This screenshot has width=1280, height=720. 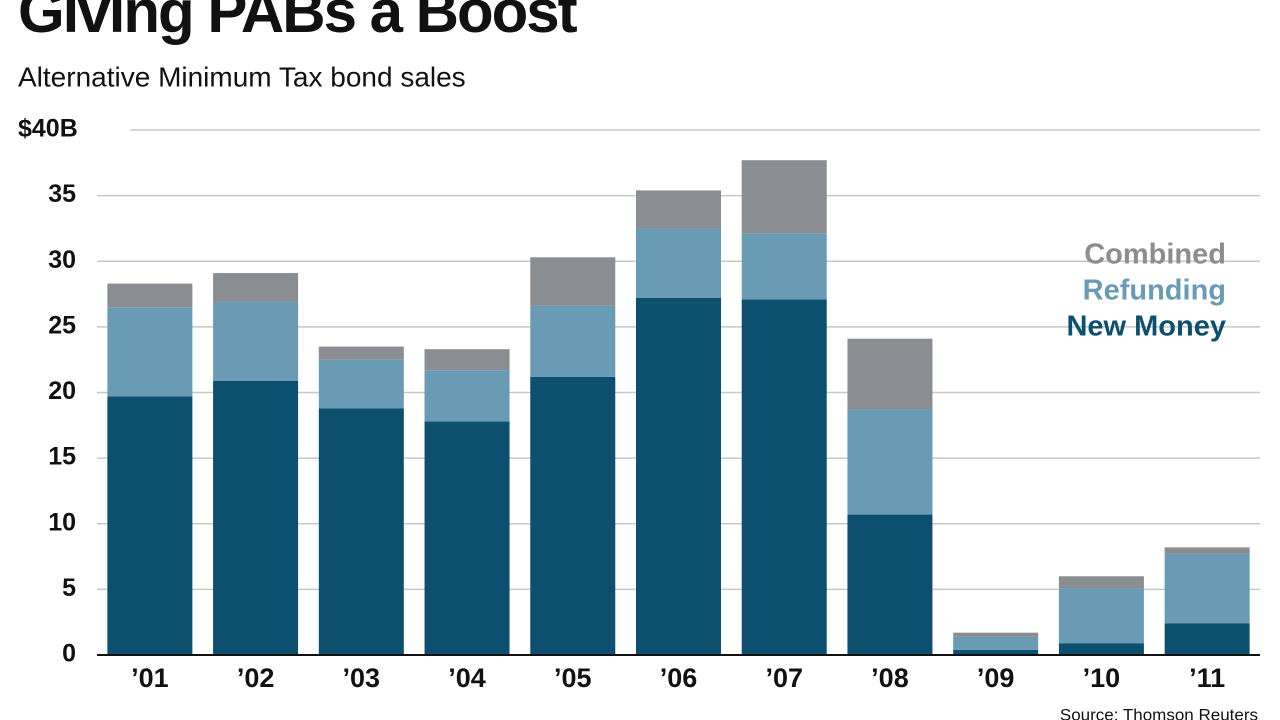 I want to click on legend-label: Combined, so click(x=1155, y=255).